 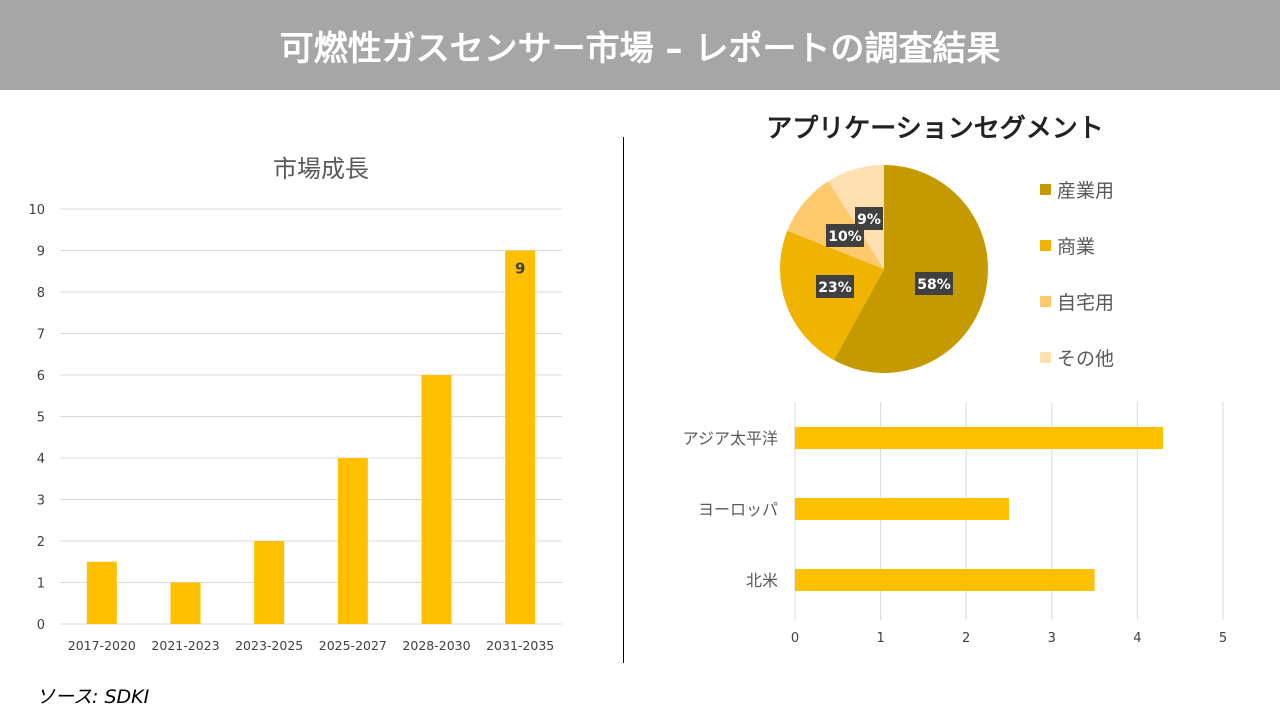 What do you see at coordinates (436, 645) in the screenshot?
I see `x-tick-label: 2028-2030` at bounding box center [436, 645].